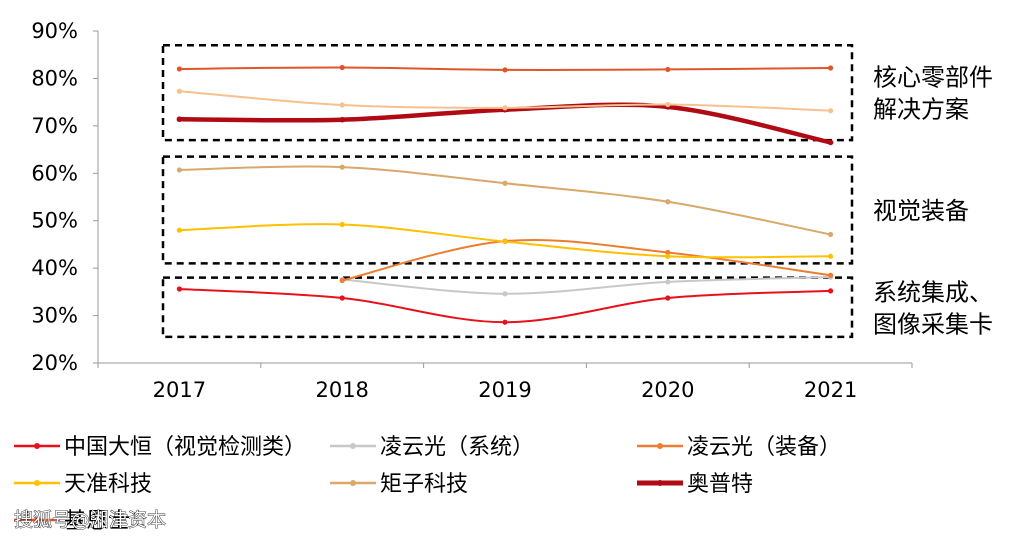 The image size is (1018, 541). I want to click on x-tick-label: 2018, so click(341, 390).